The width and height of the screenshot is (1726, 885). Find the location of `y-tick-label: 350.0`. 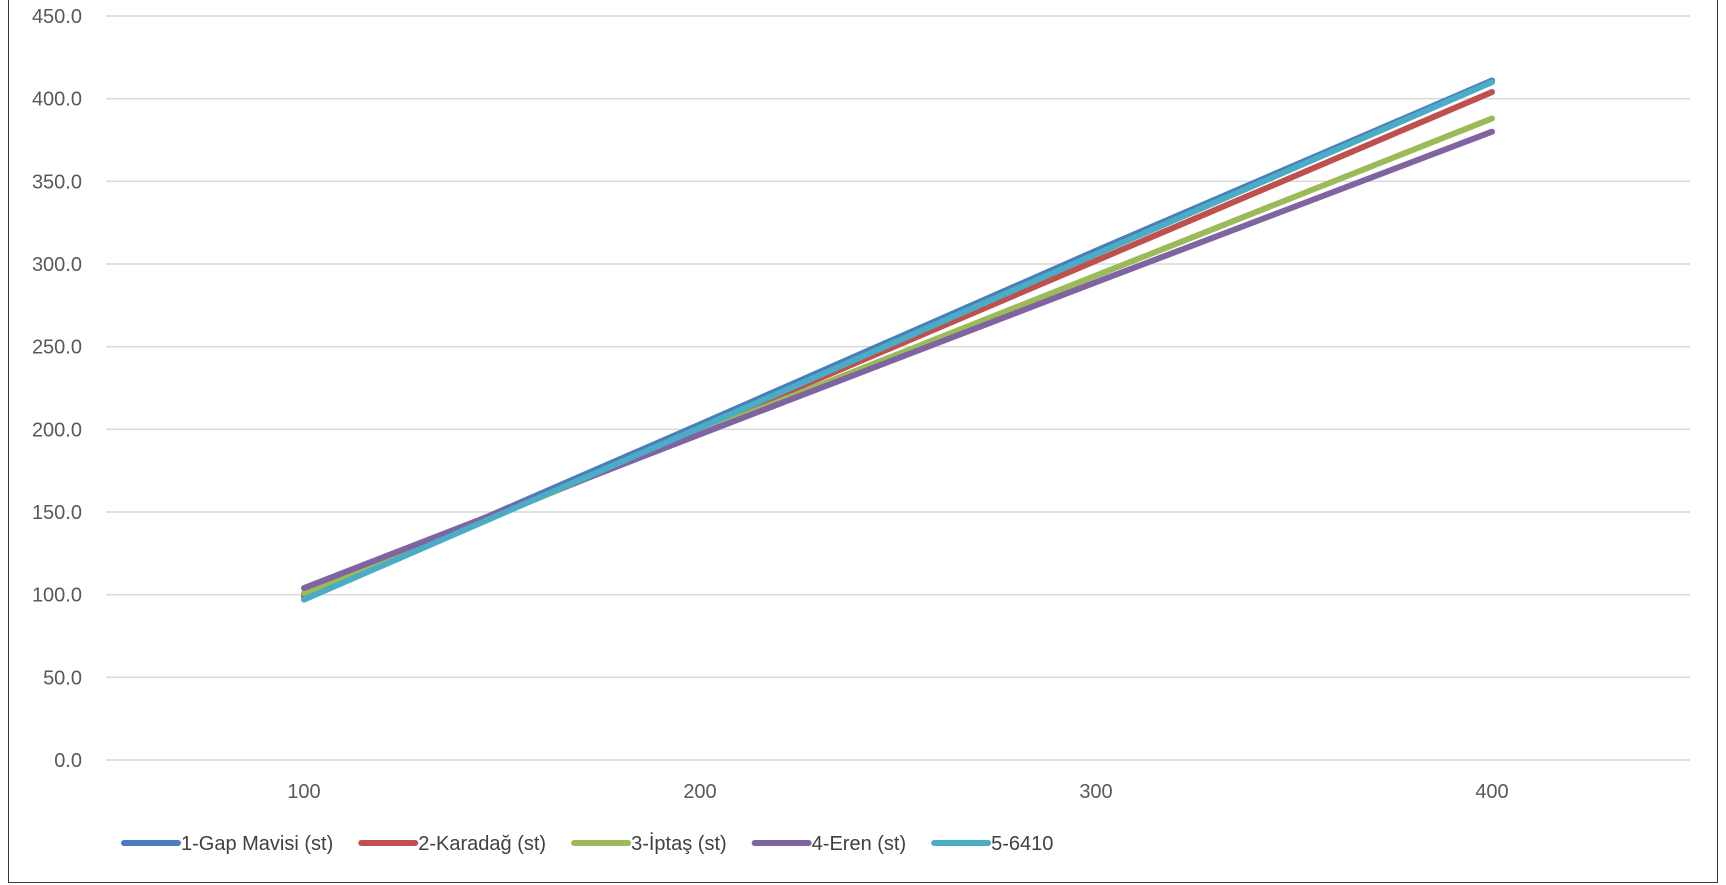

y-tick-label: 350.0 is located at coordinates (57, 182).